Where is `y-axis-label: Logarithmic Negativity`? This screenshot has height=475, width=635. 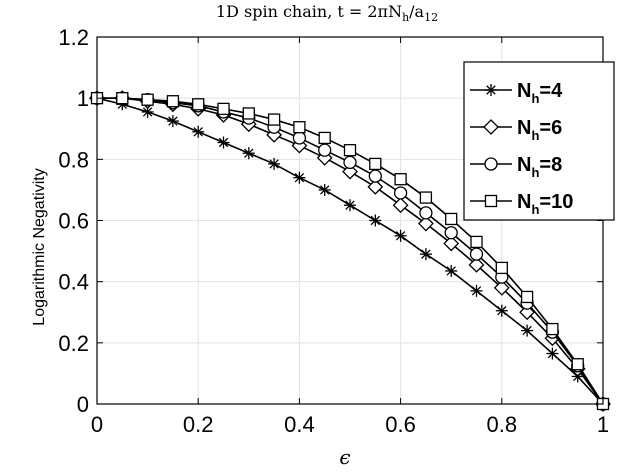 y-axis-label: Logarithmic Negativity is located at coordinates (39, 246).